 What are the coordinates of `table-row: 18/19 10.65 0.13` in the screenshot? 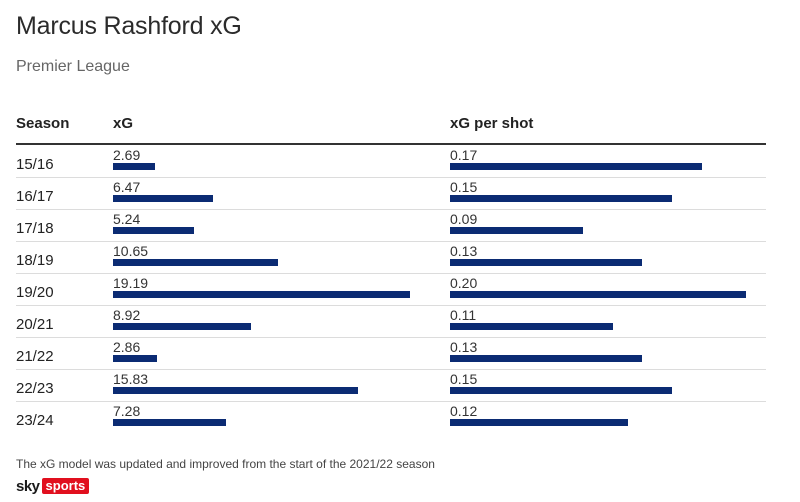 It's located at (391, 258).